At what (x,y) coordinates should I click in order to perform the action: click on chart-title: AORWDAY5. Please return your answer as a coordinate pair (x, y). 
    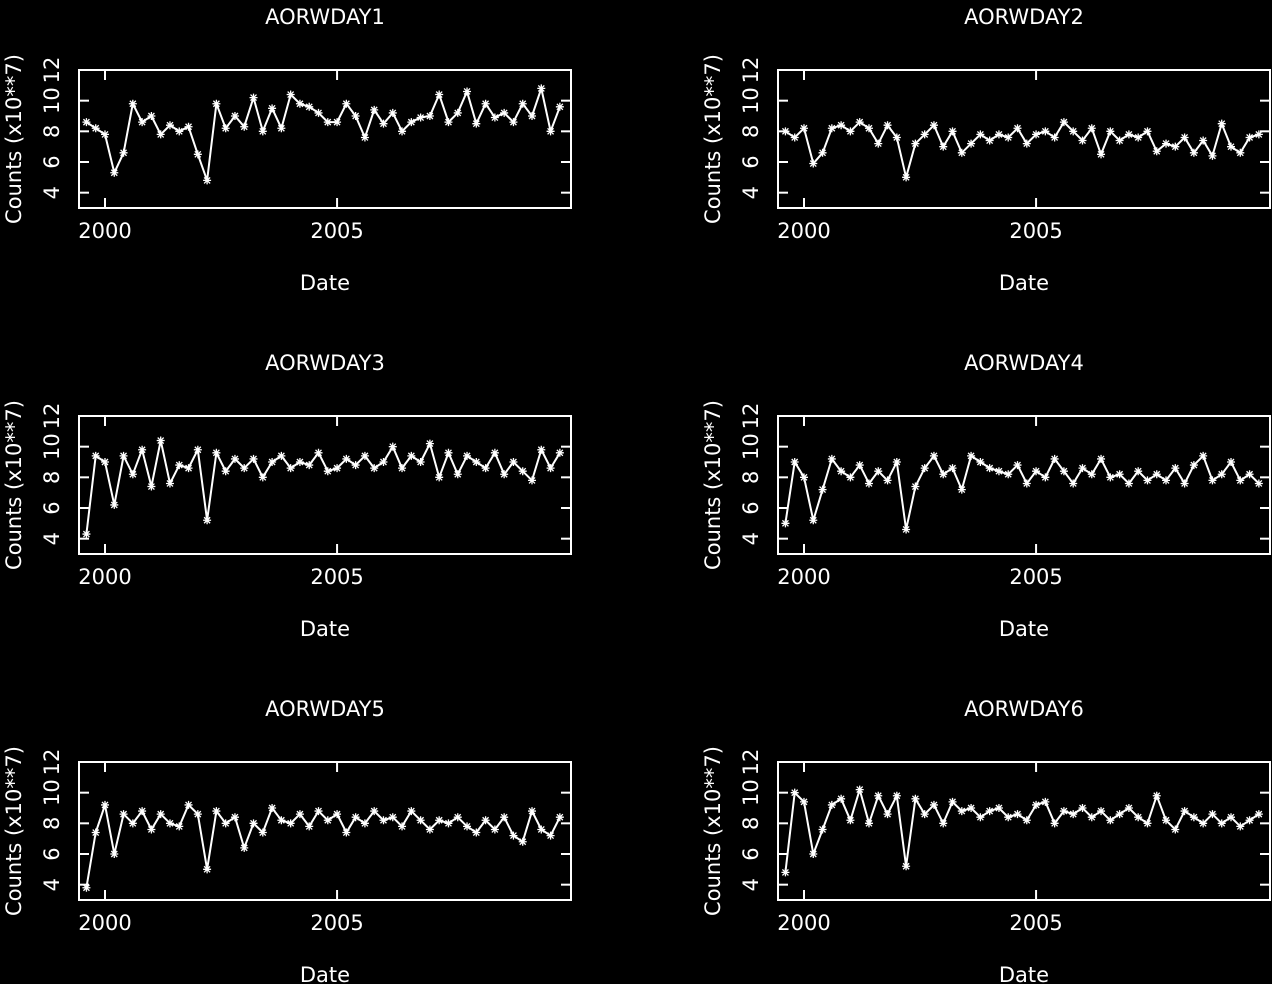
    Looking at the image, I should click on (325, 709).